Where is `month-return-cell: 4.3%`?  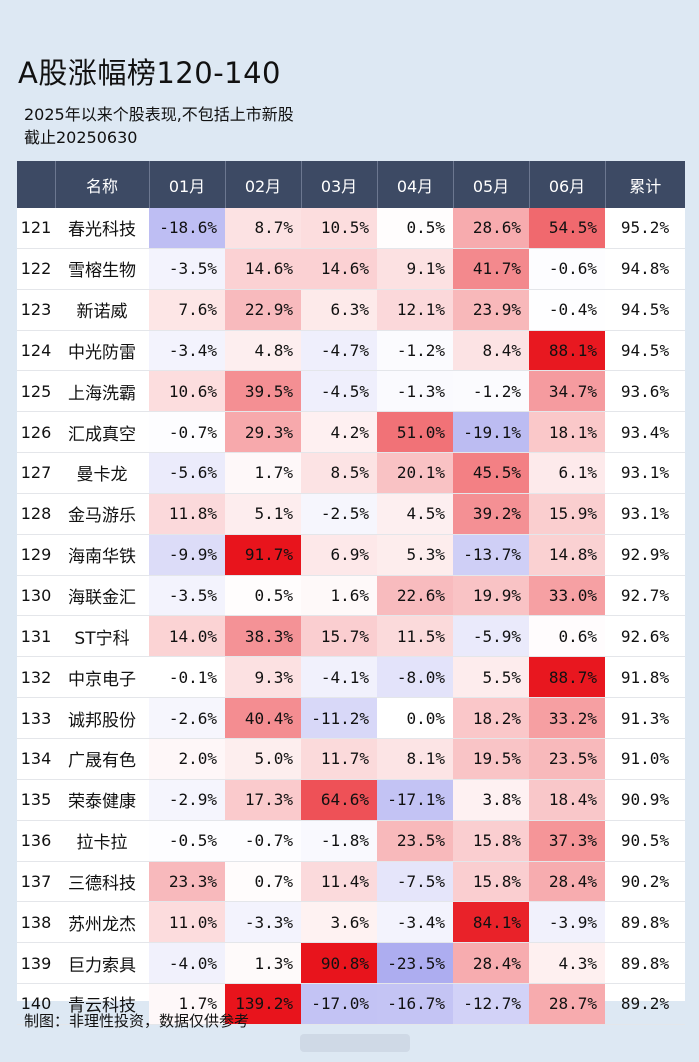
month-return-cell: 4.3% is located at coordinates (567, 963).